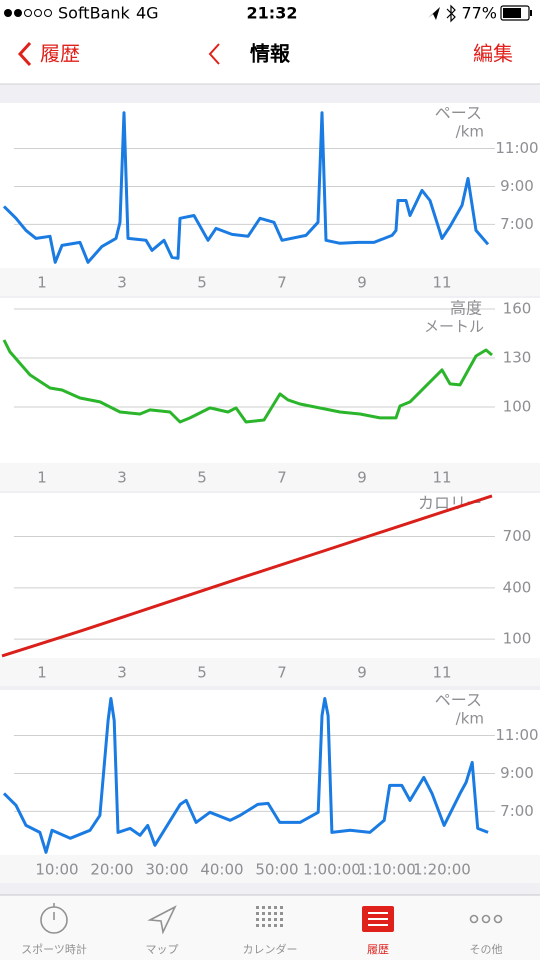 The height and width of the screenshot is (960, 540). I want to click on x-tick-label: 1:10:00, so click(387, 870).